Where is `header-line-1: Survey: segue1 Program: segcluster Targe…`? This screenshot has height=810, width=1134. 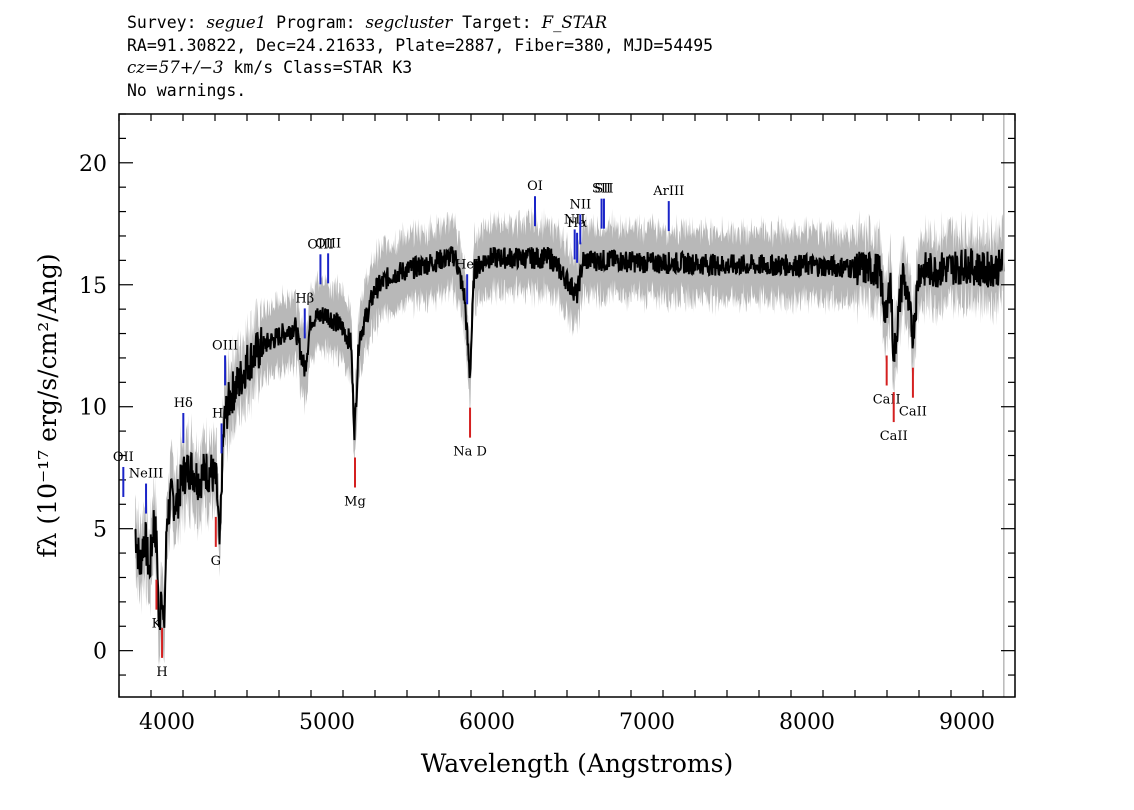
header-line-1: Survey: segue1 Program: segcluster Targe… is located at coordinates (420, 23).